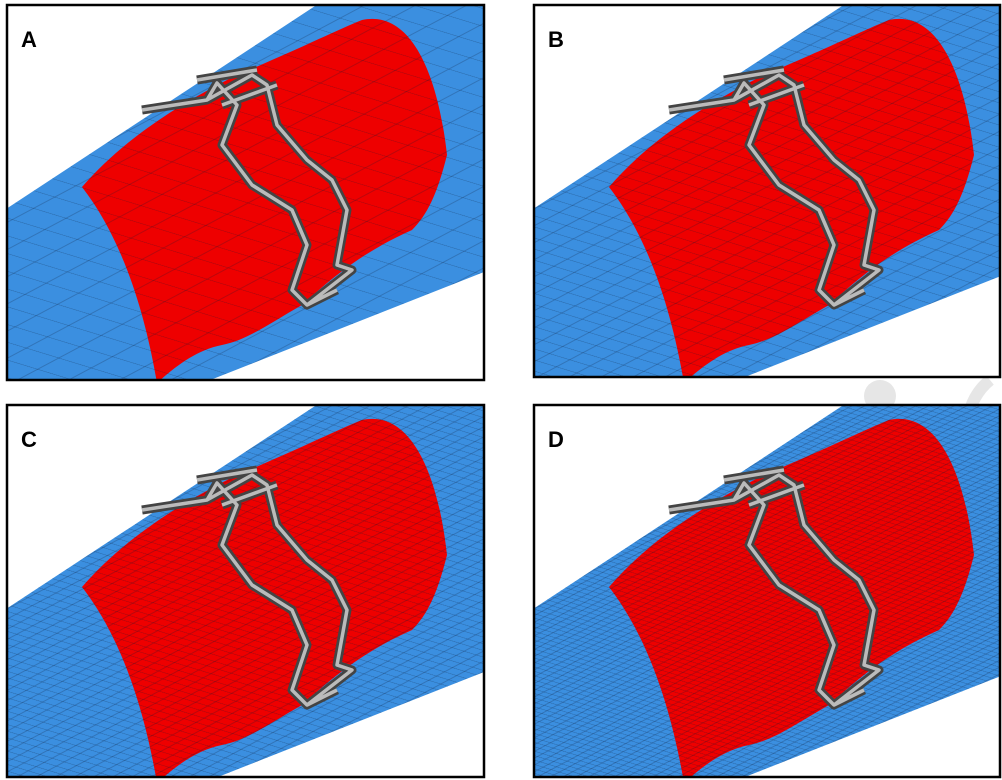 Image resolution: width=1002 pixels, height=780 pixels. What do you see at coordinates (29, 39) in the screenshot?
I see `panel-label: A` at bounding box center [29, 39].